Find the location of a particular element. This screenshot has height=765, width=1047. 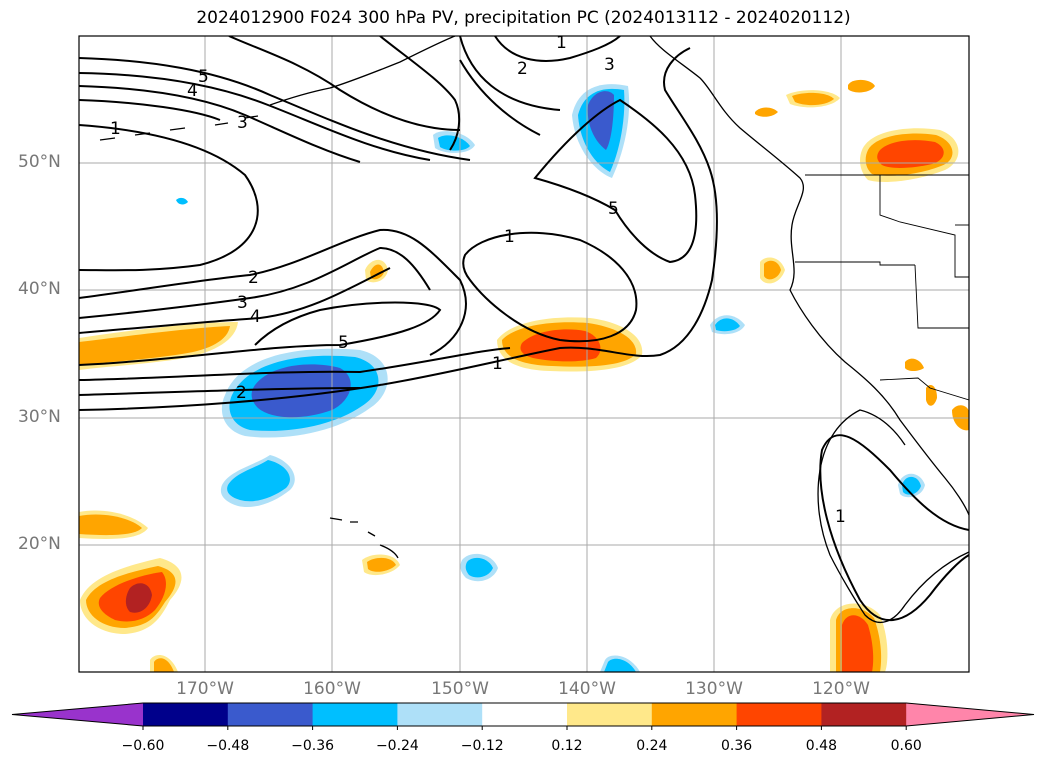

colorbar-extend-min is located at coordinates (77, 714).